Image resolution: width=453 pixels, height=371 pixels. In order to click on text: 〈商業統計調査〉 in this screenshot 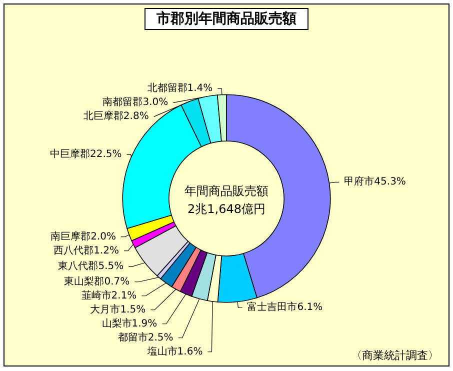, I will do `click(395, 355)`.